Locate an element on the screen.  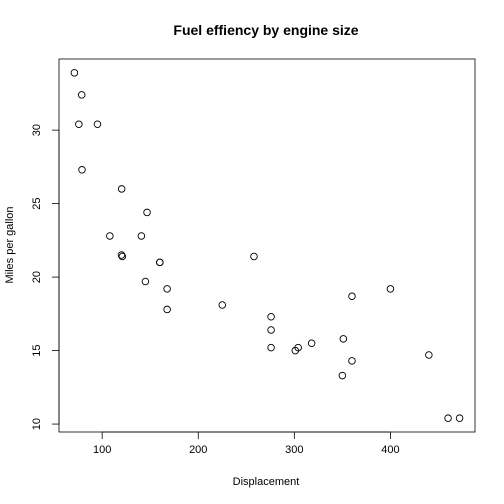
x-axis-label: Displacement is located at coordinates (266, 482).